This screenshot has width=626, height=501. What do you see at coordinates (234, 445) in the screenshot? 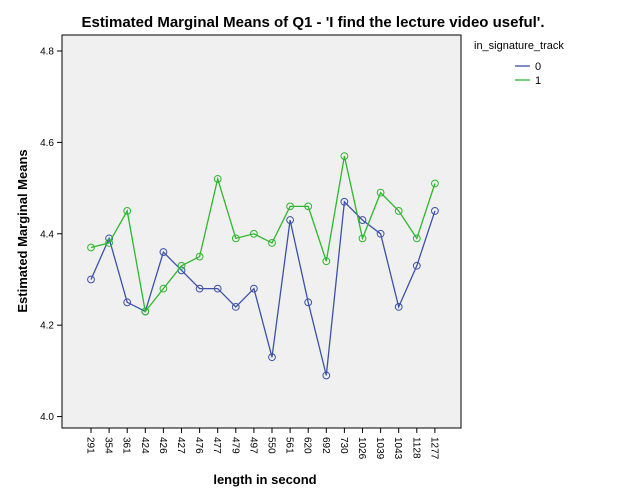
I see `x-tick-label: 479` at bounding box center [234, 445].